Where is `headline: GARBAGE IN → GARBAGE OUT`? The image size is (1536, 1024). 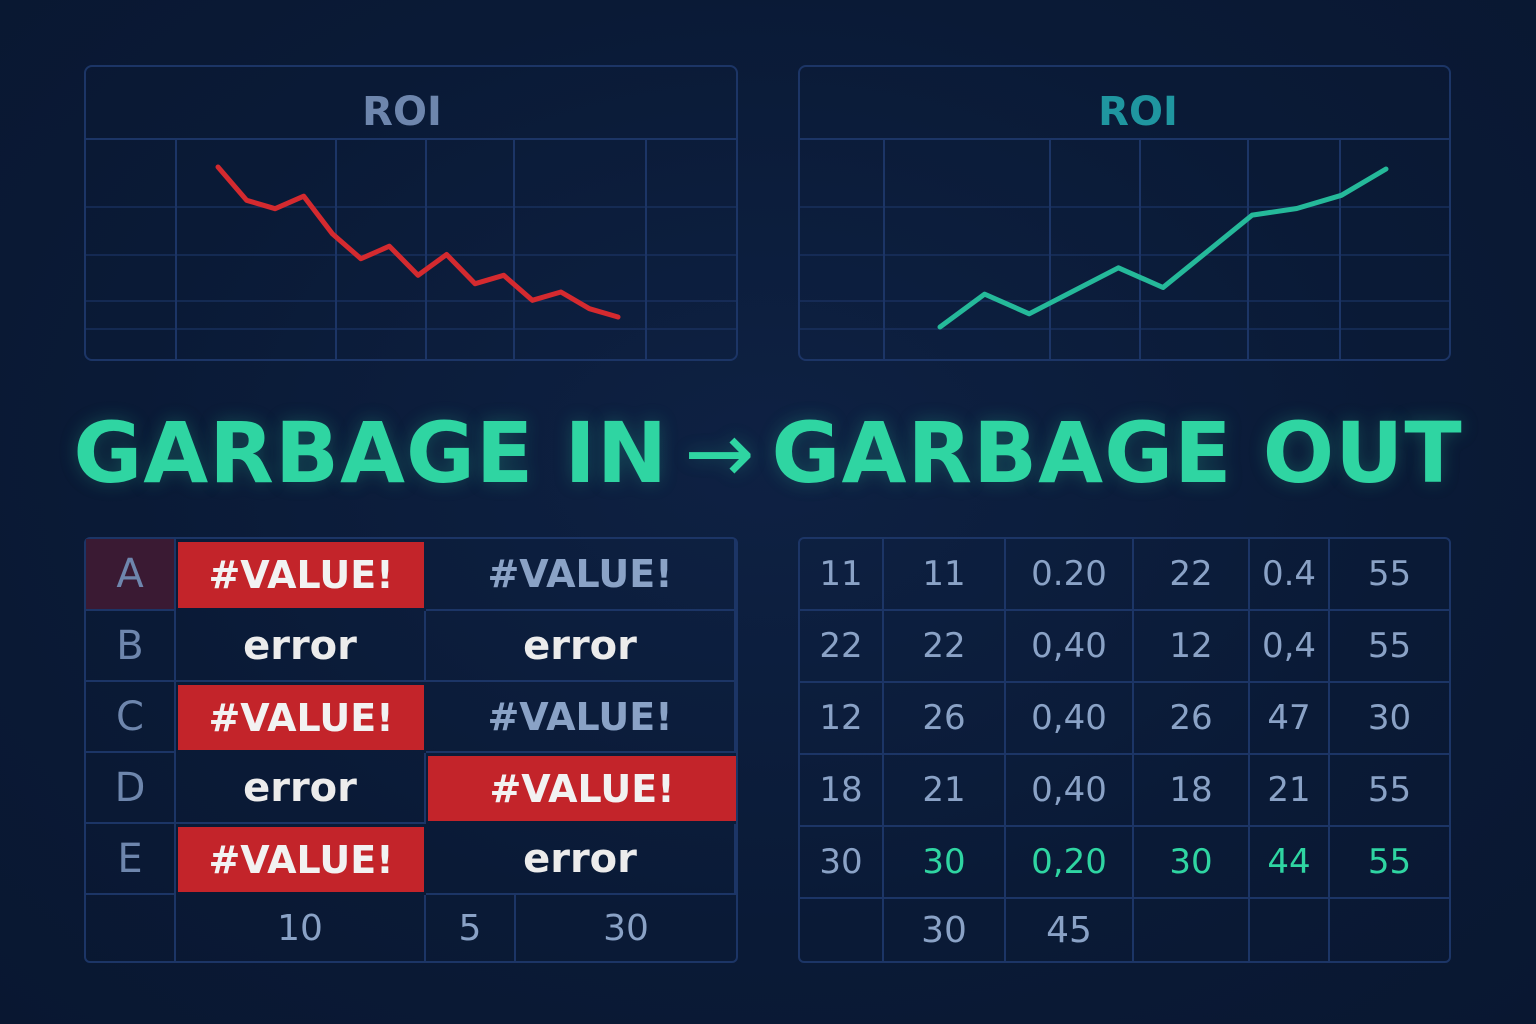
headline: GARBAGE IN → GARBAGE OUT is located at coordinates (768, 453).